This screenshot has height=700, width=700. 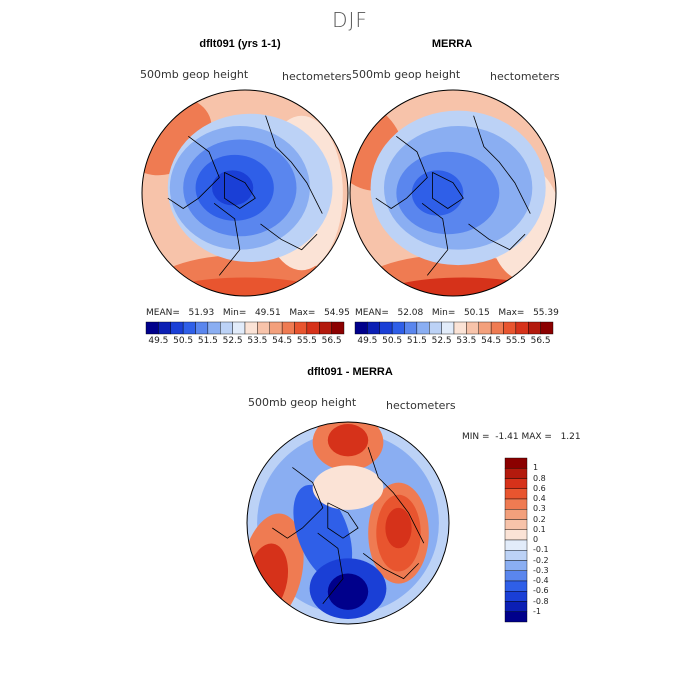 I want to click on panel-2-colorbar, so click(x=454, y=328).